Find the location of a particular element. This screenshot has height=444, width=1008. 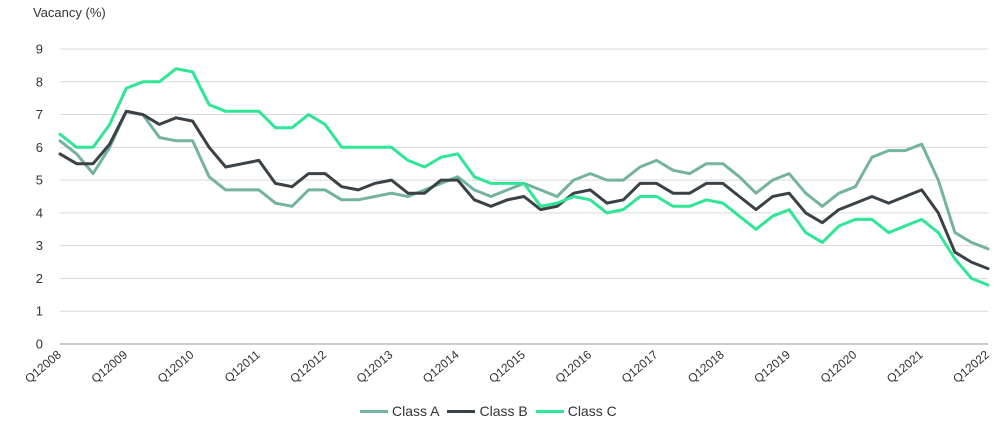

x-tick-label: Q12015 is located at coordinates (507, 366).